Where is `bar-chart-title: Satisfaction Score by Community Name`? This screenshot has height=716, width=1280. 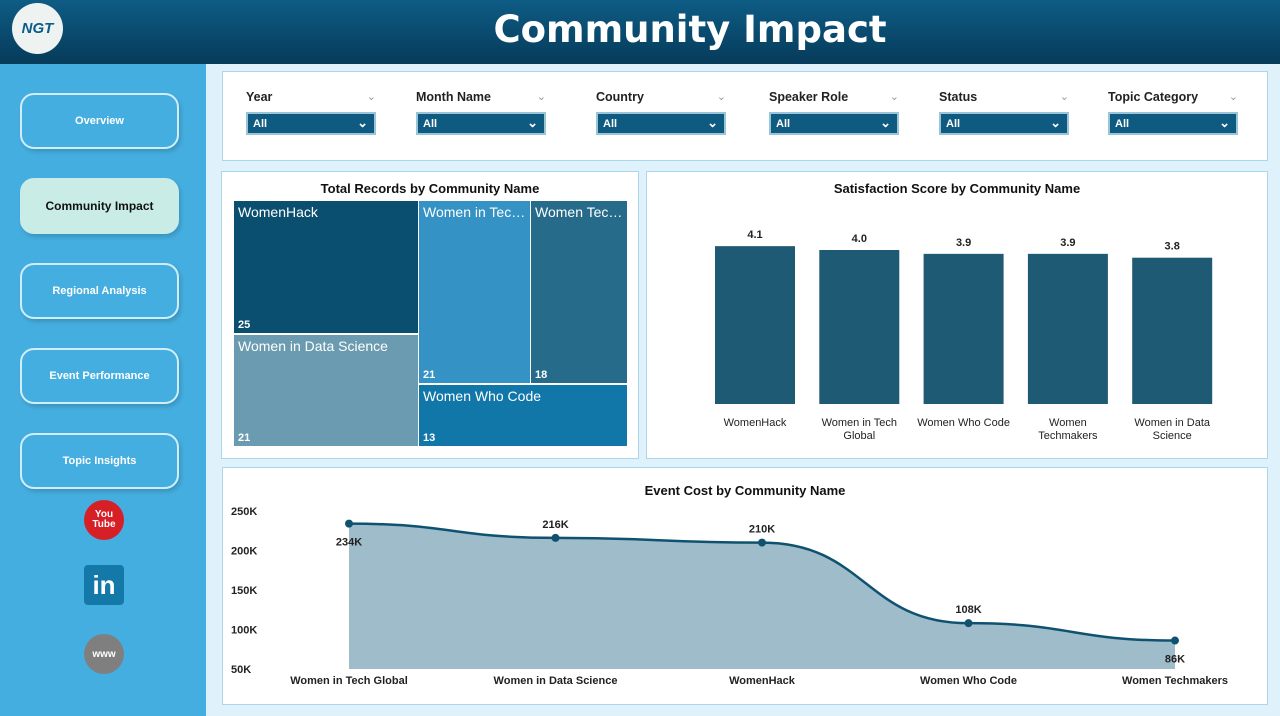 bar-chart-title: Satisfaction Score by Community Name is located at coordinates (957, 188).